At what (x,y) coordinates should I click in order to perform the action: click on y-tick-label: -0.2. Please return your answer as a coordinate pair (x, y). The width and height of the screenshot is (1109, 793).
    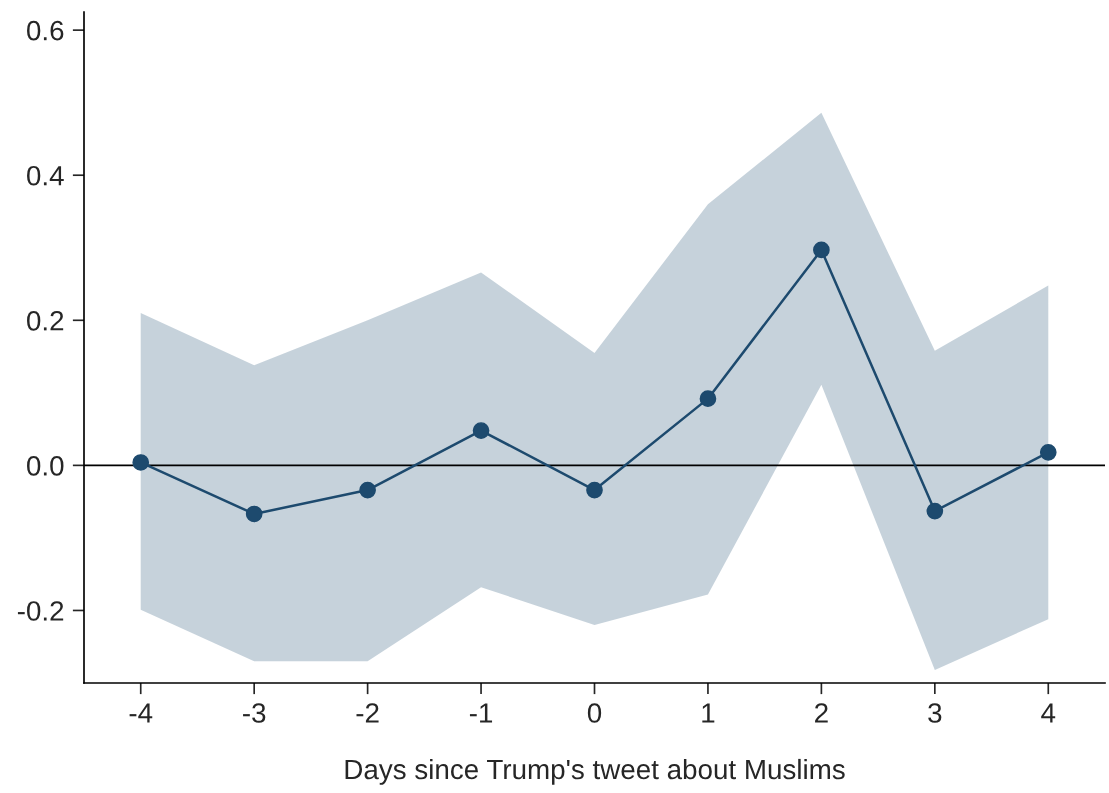
    Looking at the image, I should click on (40, 611).